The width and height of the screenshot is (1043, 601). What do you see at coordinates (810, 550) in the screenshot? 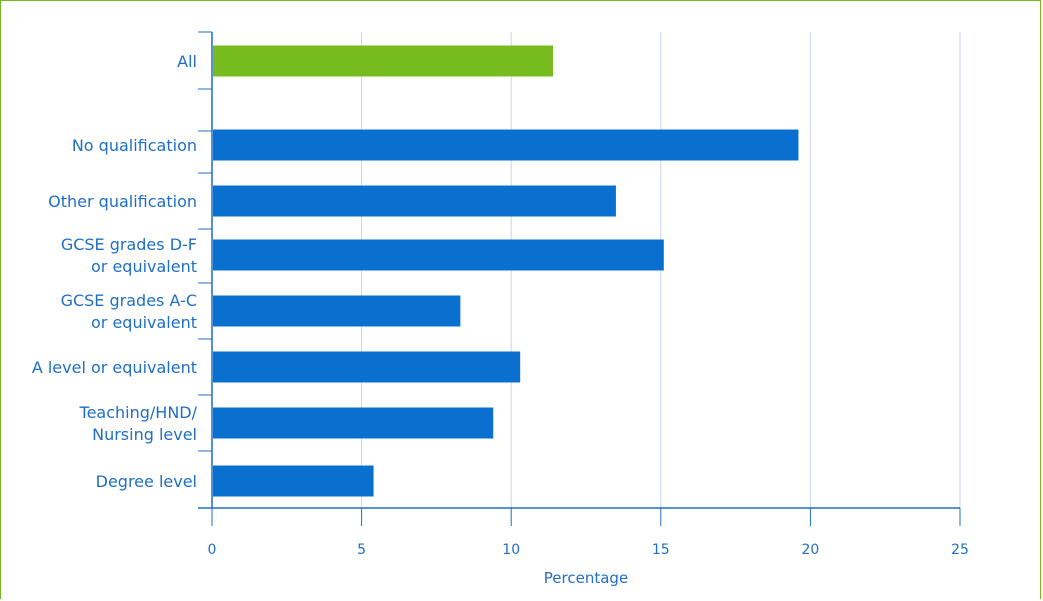
I see `x-tick-label: 20` at bounding box center [810, 550].